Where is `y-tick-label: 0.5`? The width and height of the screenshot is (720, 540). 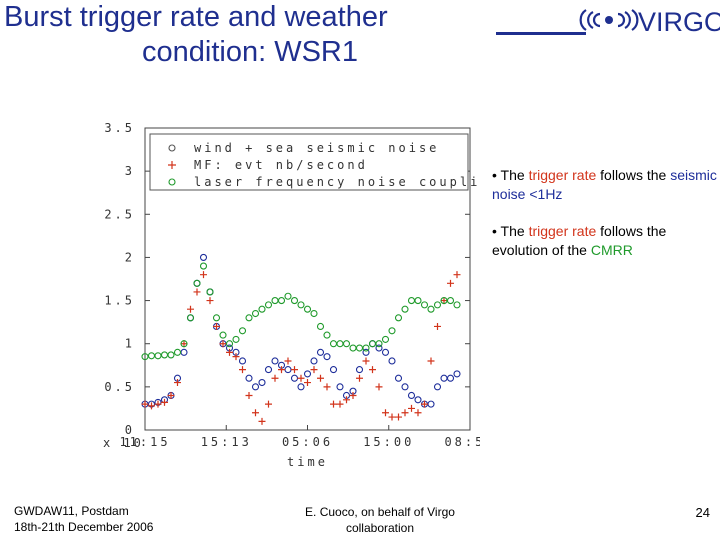 y-tick-label: 0.5 is located at coordinates (119, 387).